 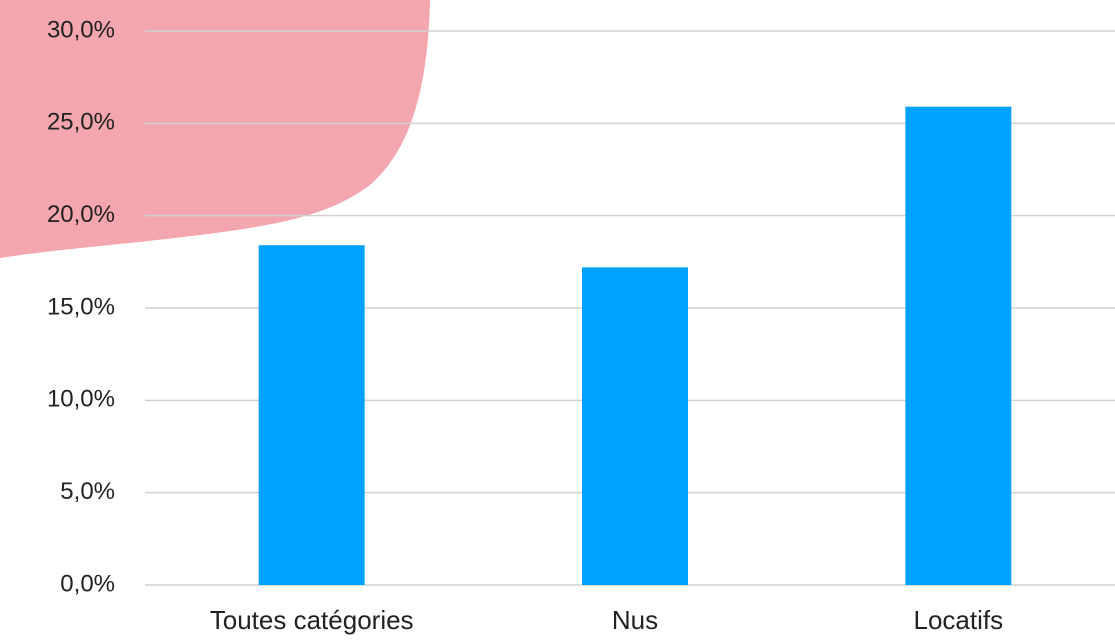 What do you see at coordinates (81, 399) in the screenshot?
I see `y-tick-label: 10,0%` at bounding box center [81, 399].